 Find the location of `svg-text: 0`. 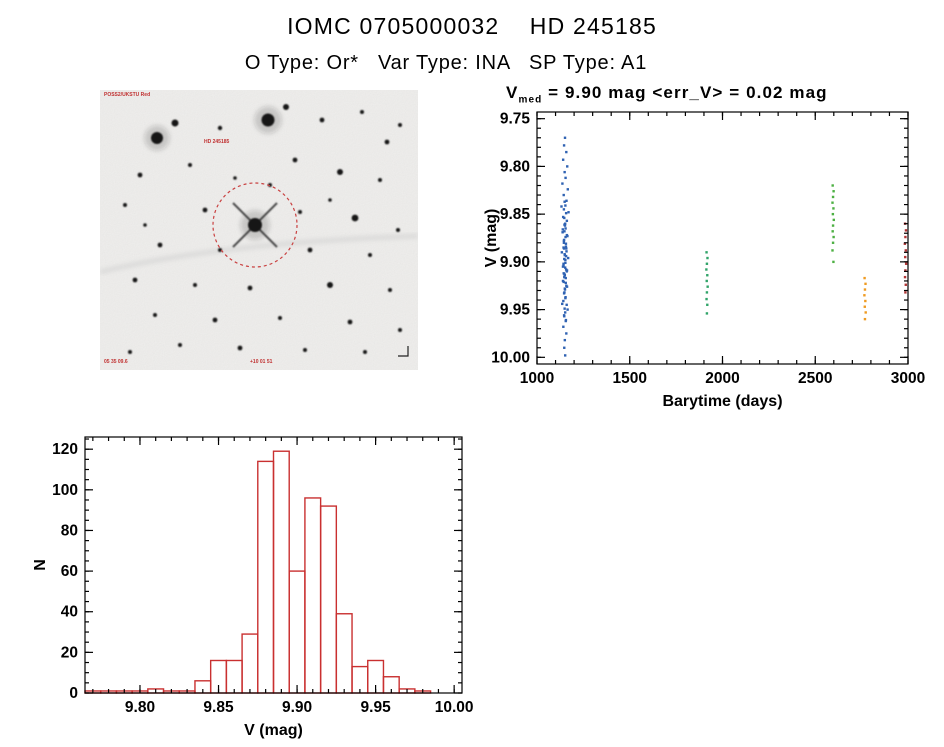

svg-text: 0 is located at coordinates (73, 693).